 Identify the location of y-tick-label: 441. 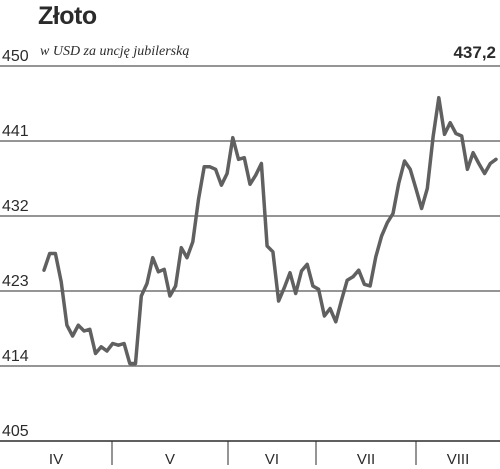
(15, 131).